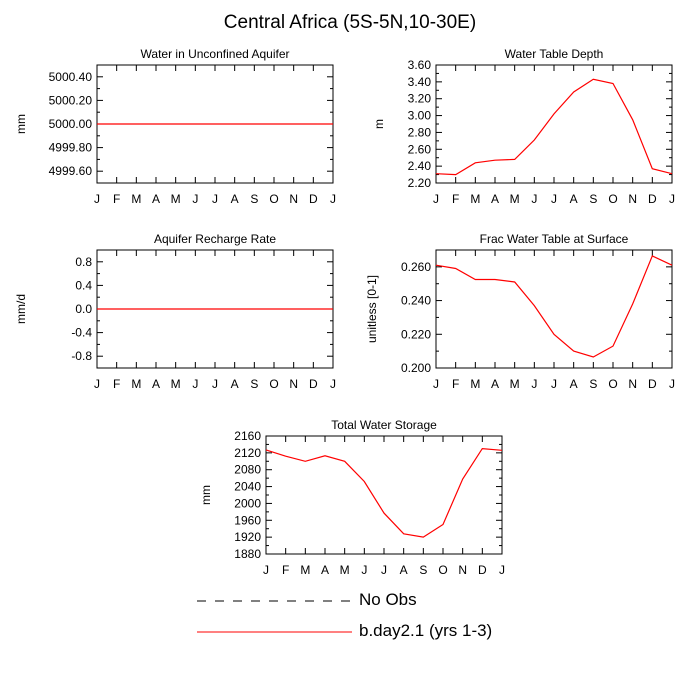 This screenshot has width=700, height=700. I want to click on panel-title: Water Table Depth, so click(554, 54).